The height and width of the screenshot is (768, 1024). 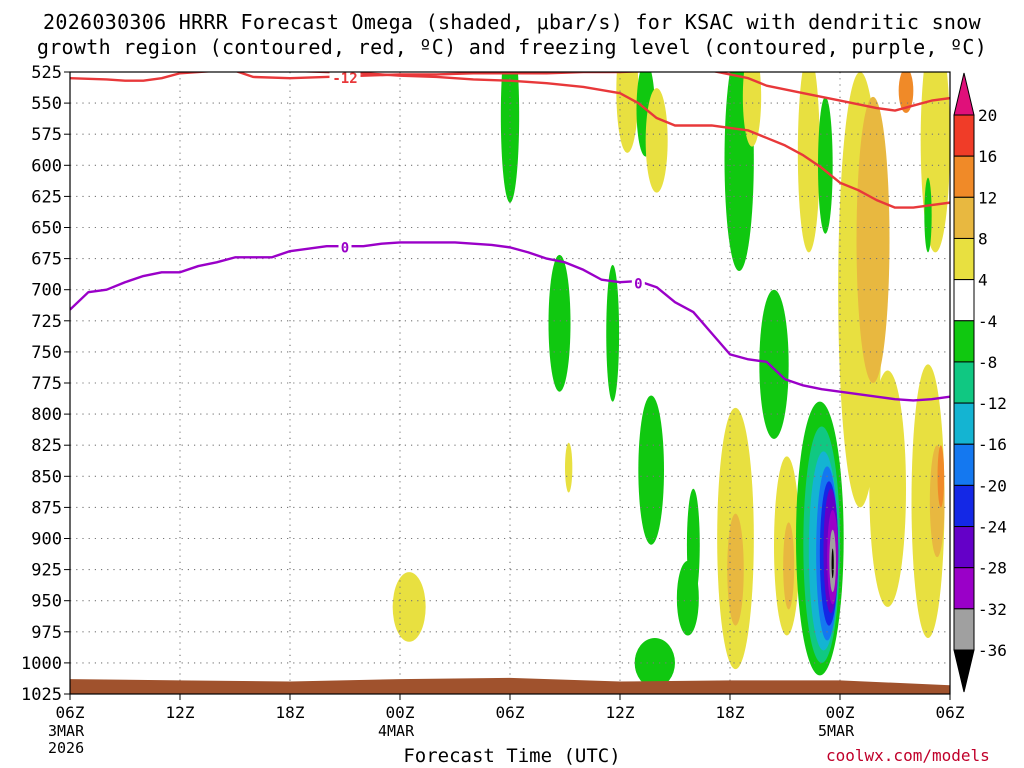 I want to click on colorbar-label-10: -24, so click(x=992, y=527).